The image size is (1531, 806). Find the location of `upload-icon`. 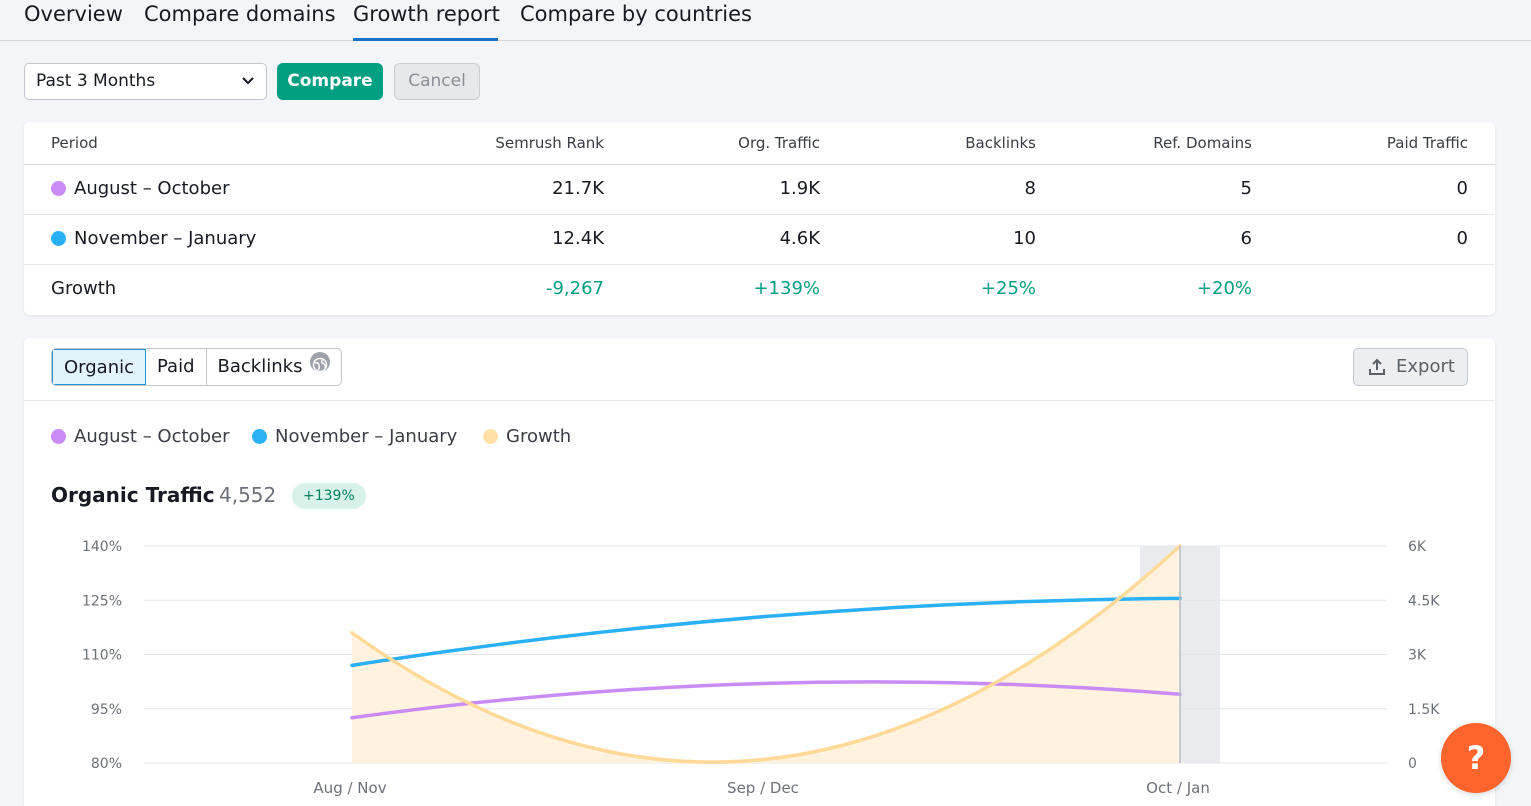

upload-icon is located at coordinates (1377, 366).